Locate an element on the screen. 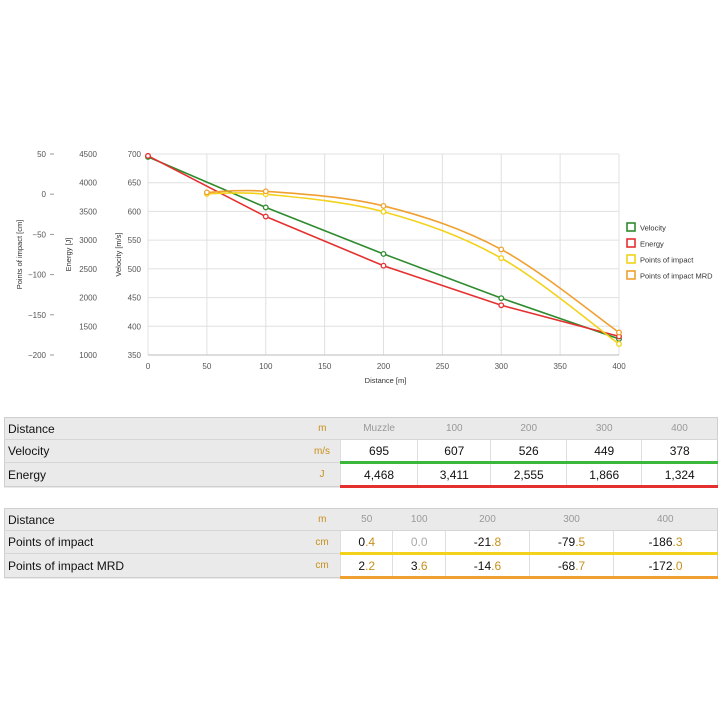 The image size is (720, 720). velocity-value: 378 is located at coordinates (679, 451).